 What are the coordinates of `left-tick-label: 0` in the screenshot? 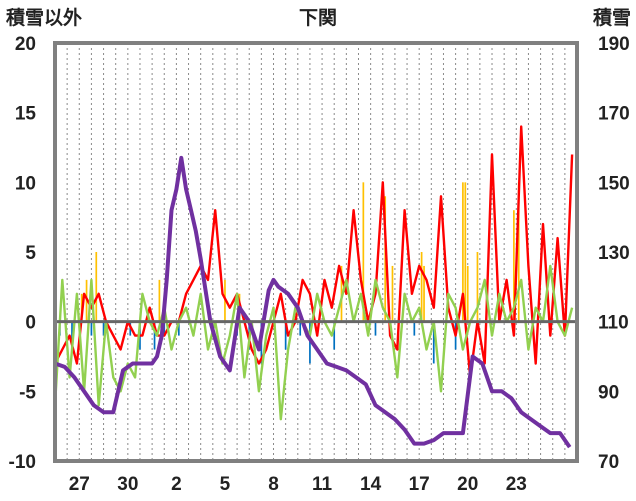 It's located at (30, 323).